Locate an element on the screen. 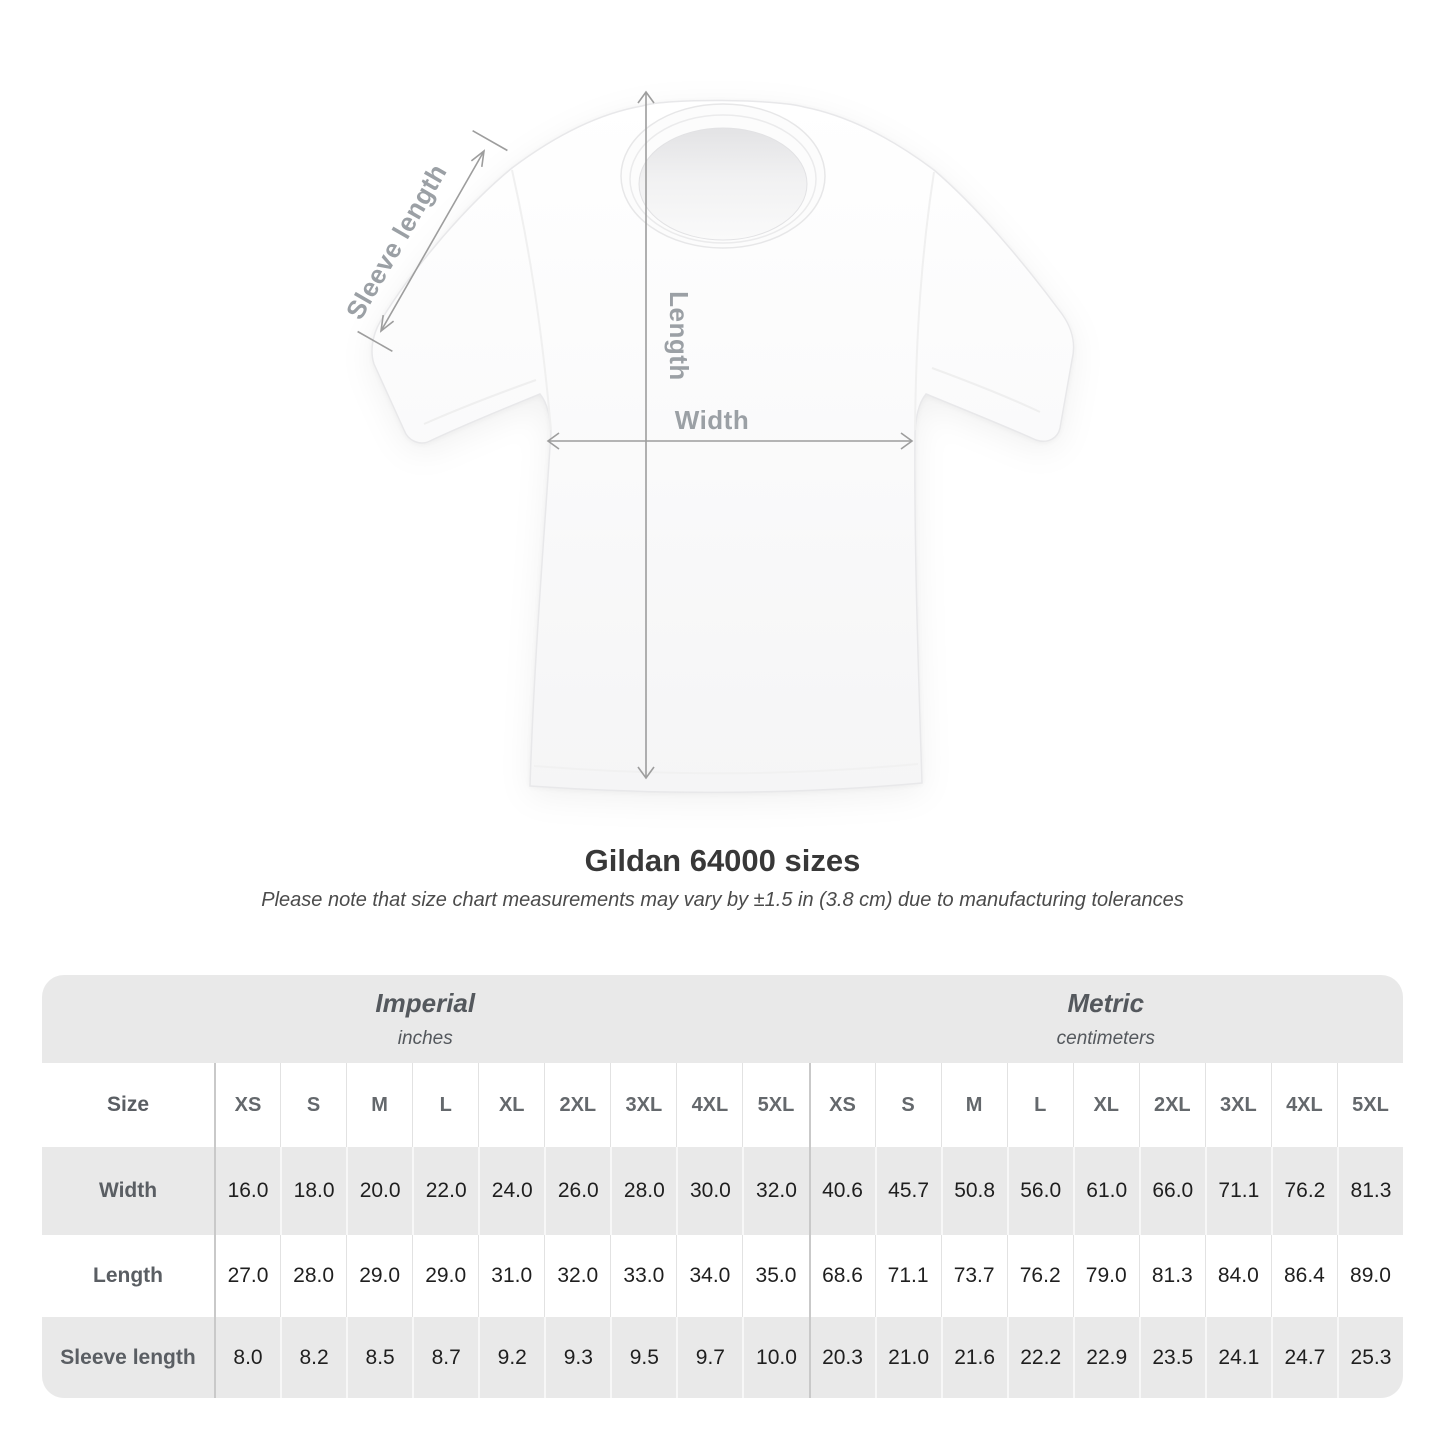  measurement-cell: 18.0 is located at coordinates (313, 1191).